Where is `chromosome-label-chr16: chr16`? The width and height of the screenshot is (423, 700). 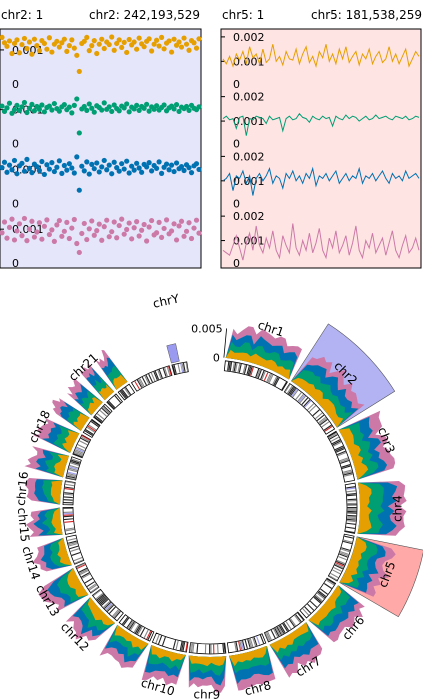 chromosome-label-chr16: chr16 is located at coordinates (22, 489).